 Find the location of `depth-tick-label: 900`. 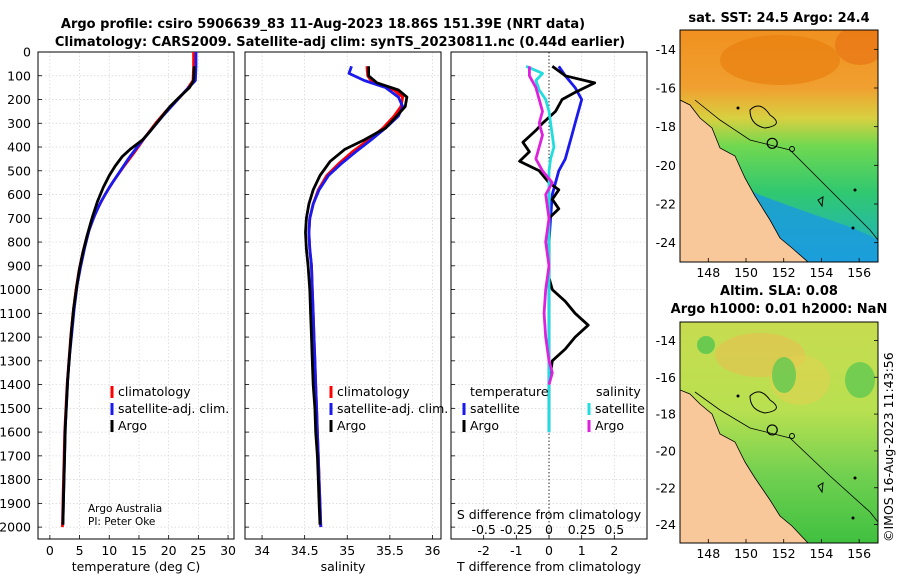

depth-tick-label: 900 is located at coordinates (19, 265).